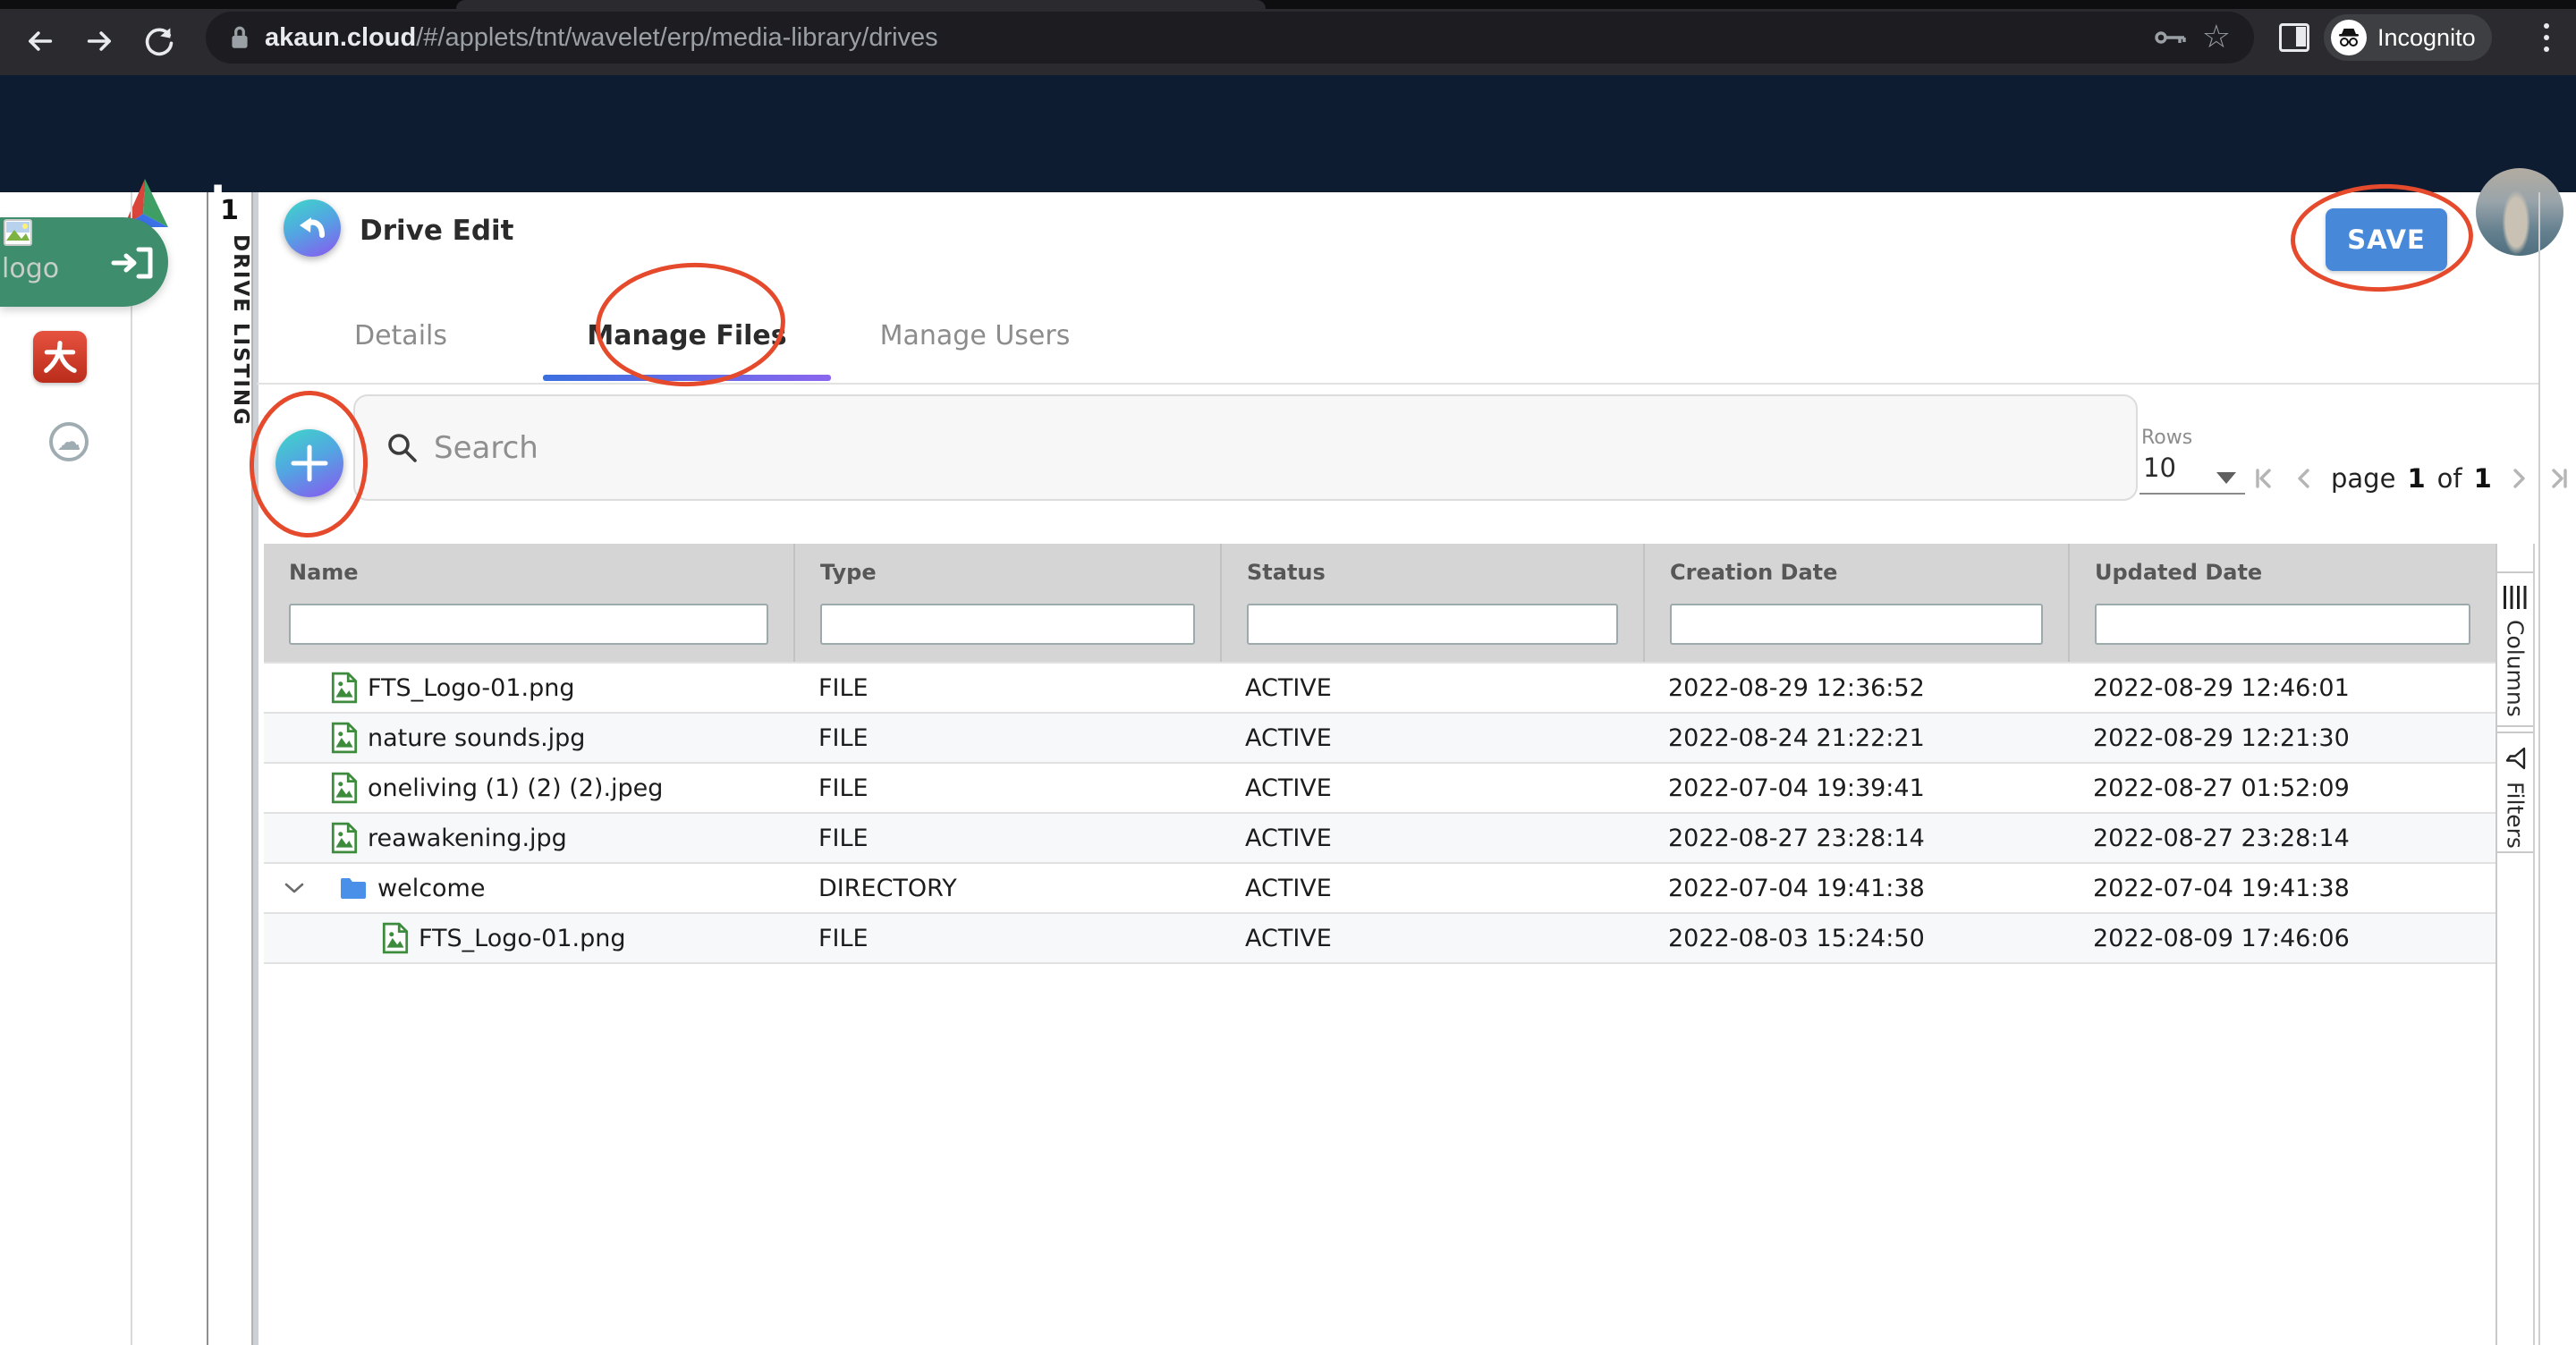 This screenshot has height=1345, width=2576. What do you see at coordinates (2363, 478) in the screenshot?
I see `page-word: page` at bounding box center [2363, 478].